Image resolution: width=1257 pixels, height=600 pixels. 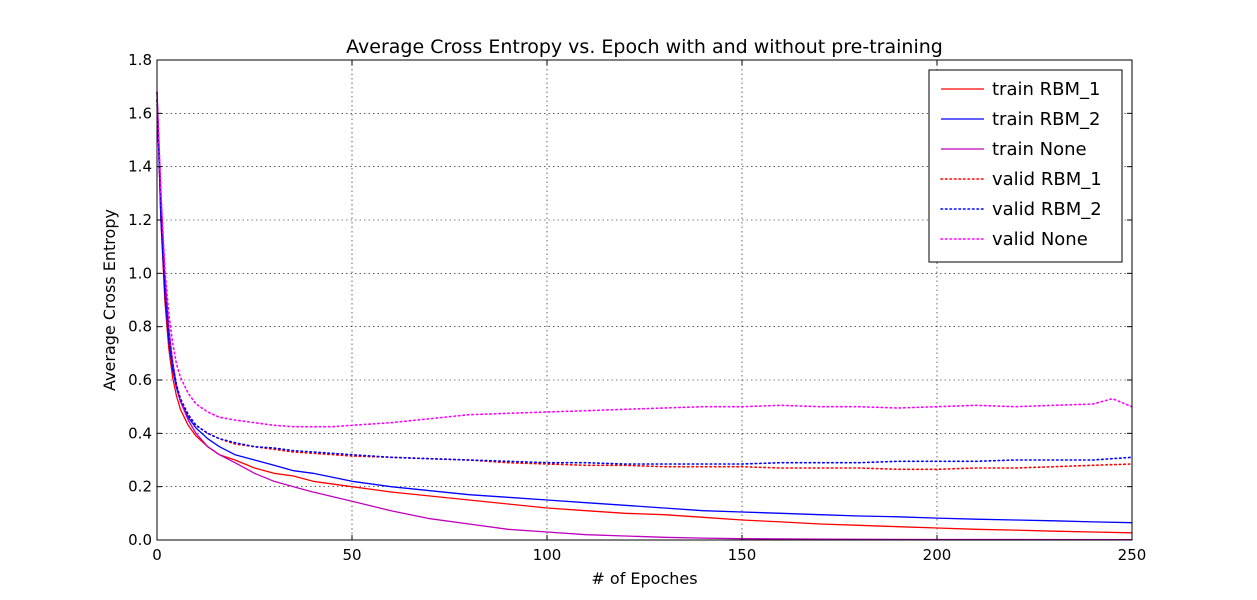 What do you see at coordinates (140, 540) in the screenshot?
I see `y-tick-label: 0.0` at bounding box center [140, 540].